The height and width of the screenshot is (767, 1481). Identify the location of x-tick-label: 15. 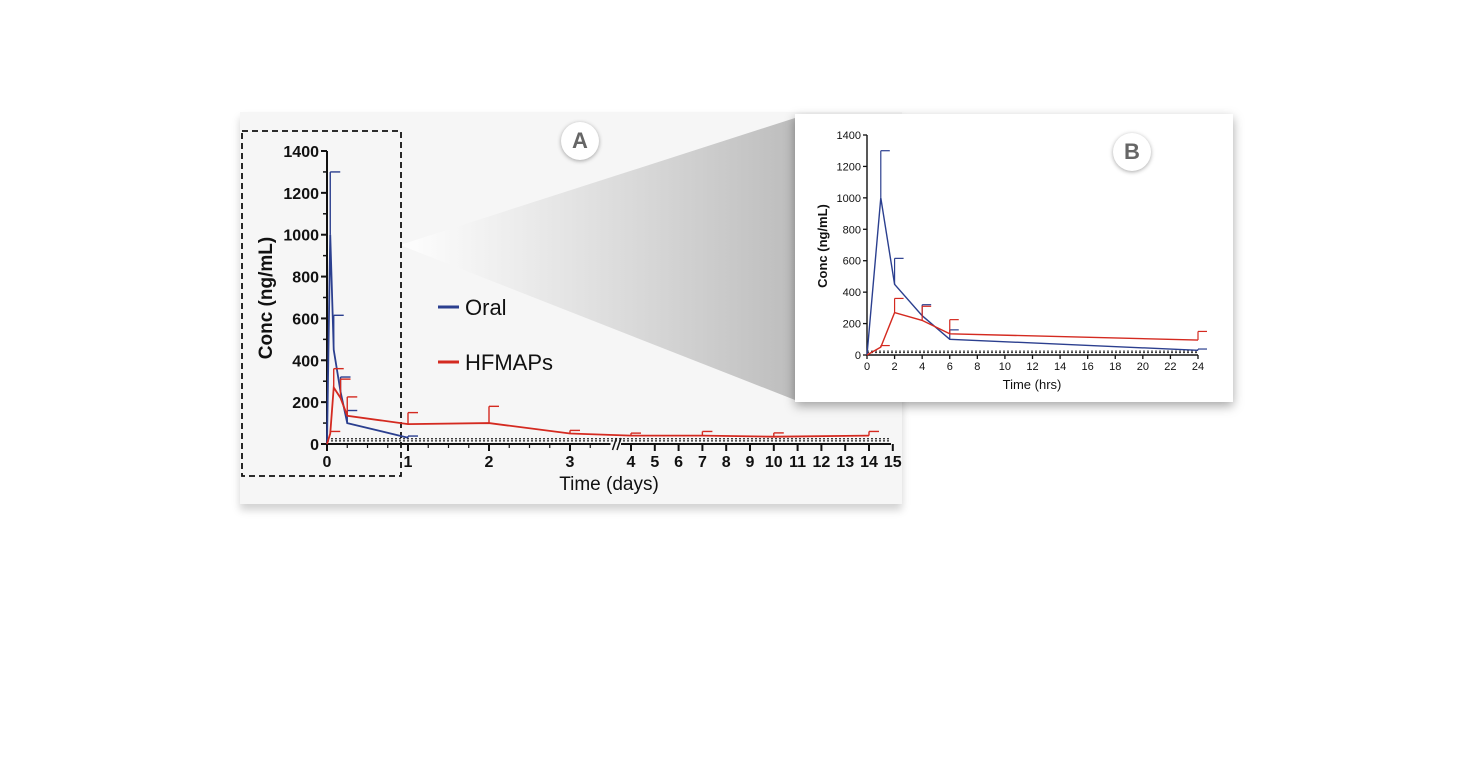
(893, 462).